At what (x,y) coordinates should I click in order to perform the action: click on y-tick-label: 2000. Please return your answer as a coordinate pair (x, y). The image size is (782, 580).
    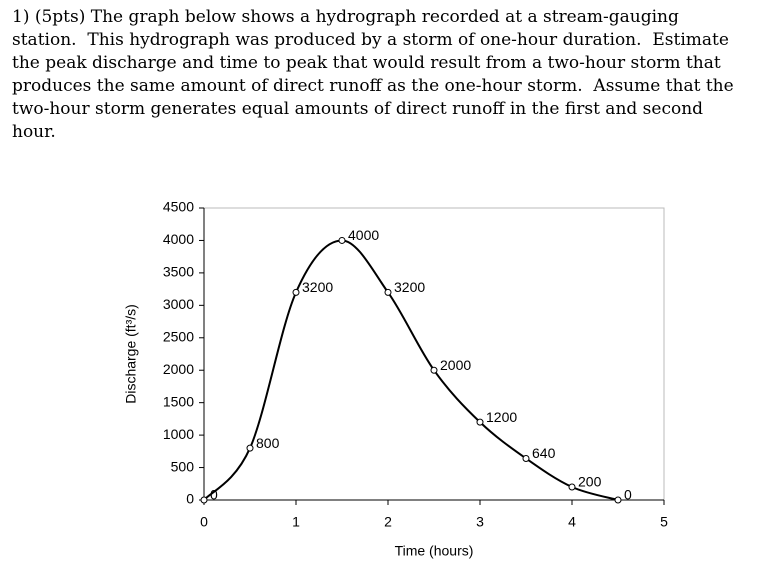
    Looking at the image, I should click on (178, 369).